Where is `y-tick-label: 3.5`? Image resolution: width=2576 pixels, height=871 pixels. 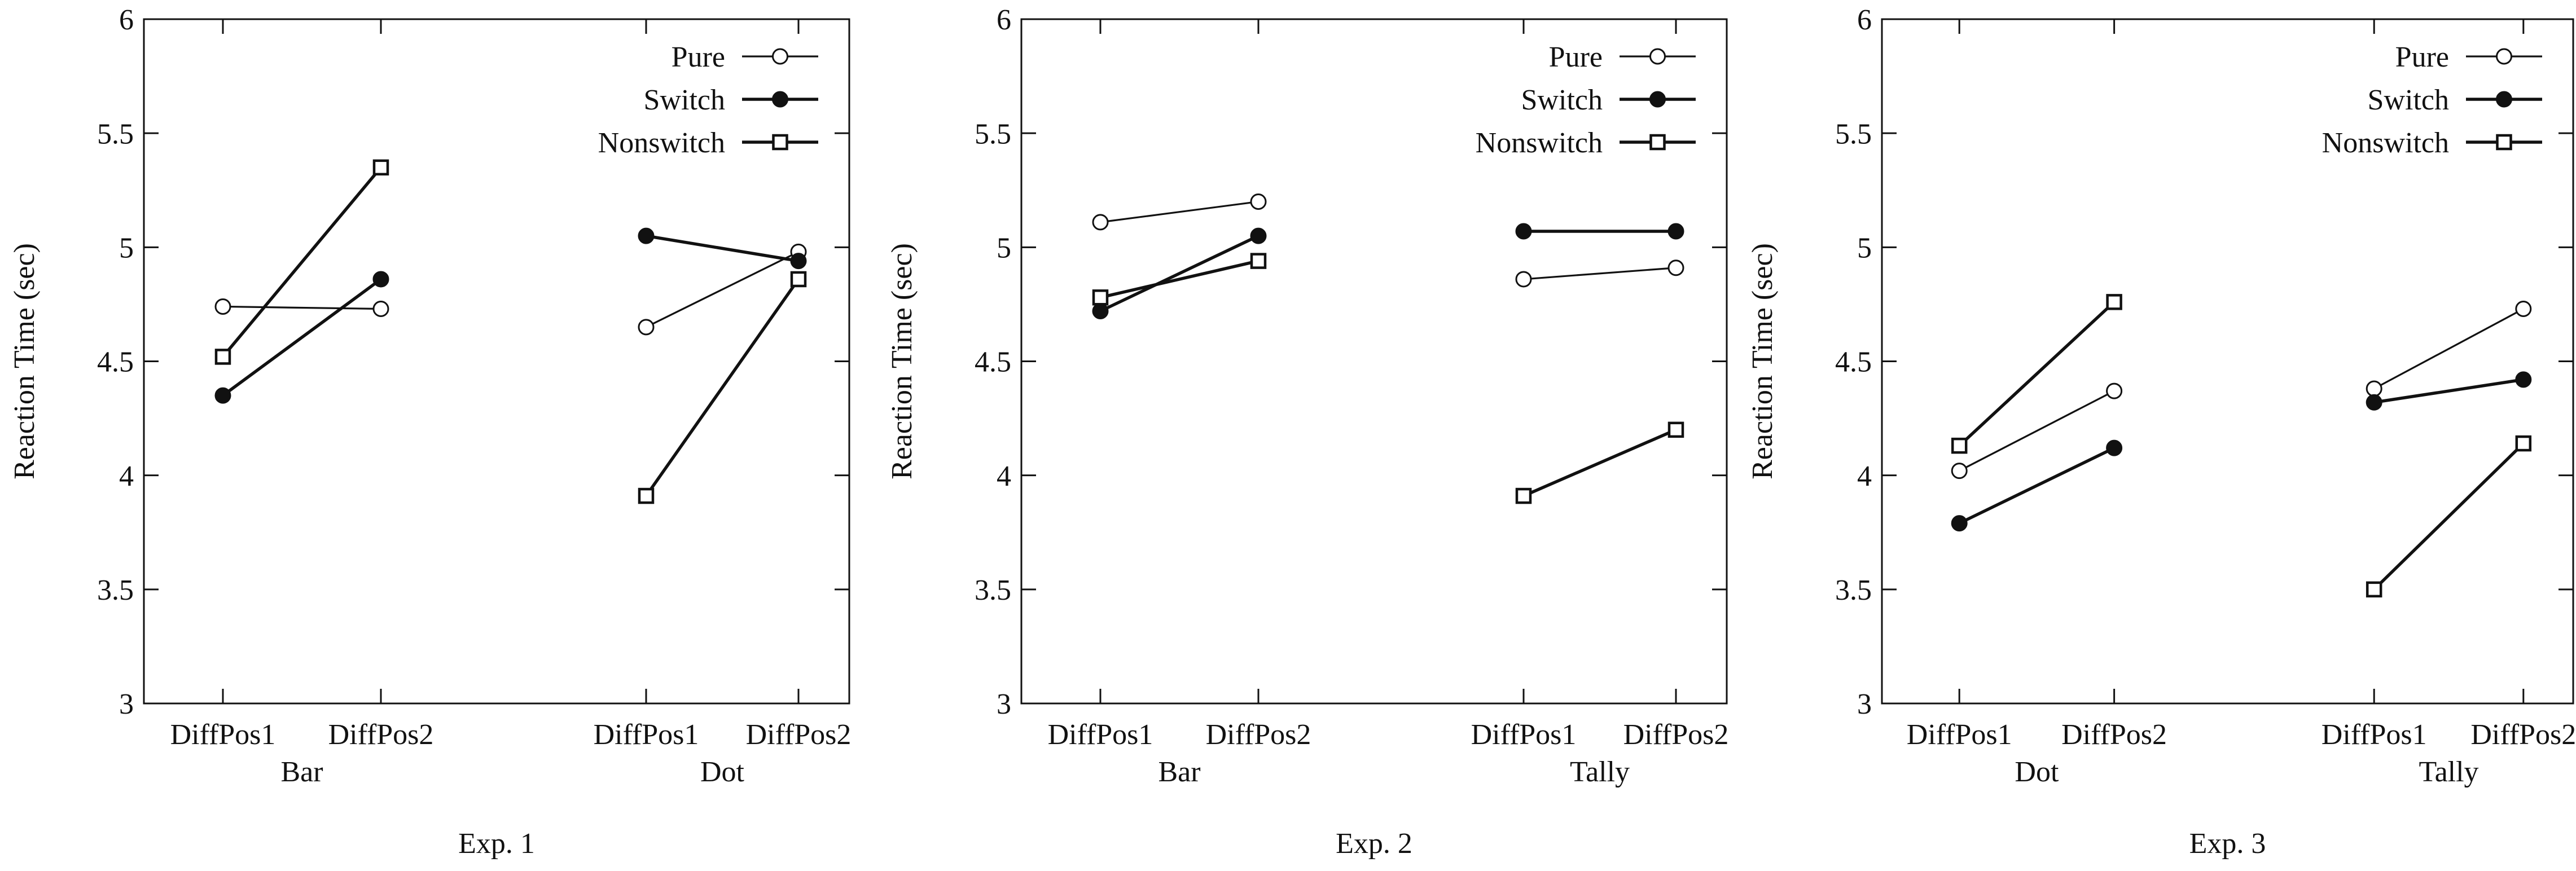 y-tick-label: 3.5 is located at coordinates (993, 590).